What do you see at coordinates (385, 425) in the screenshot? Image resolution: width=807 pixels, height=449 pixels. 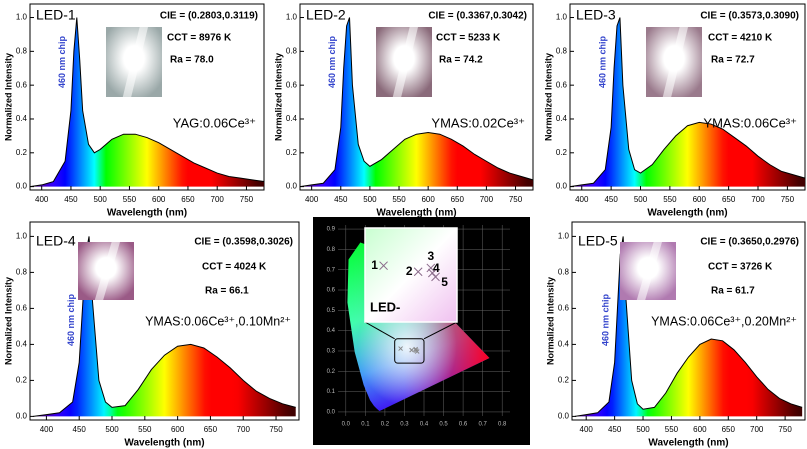 I see `x-tick-label: 0.2` at bounding box center [385, 425].